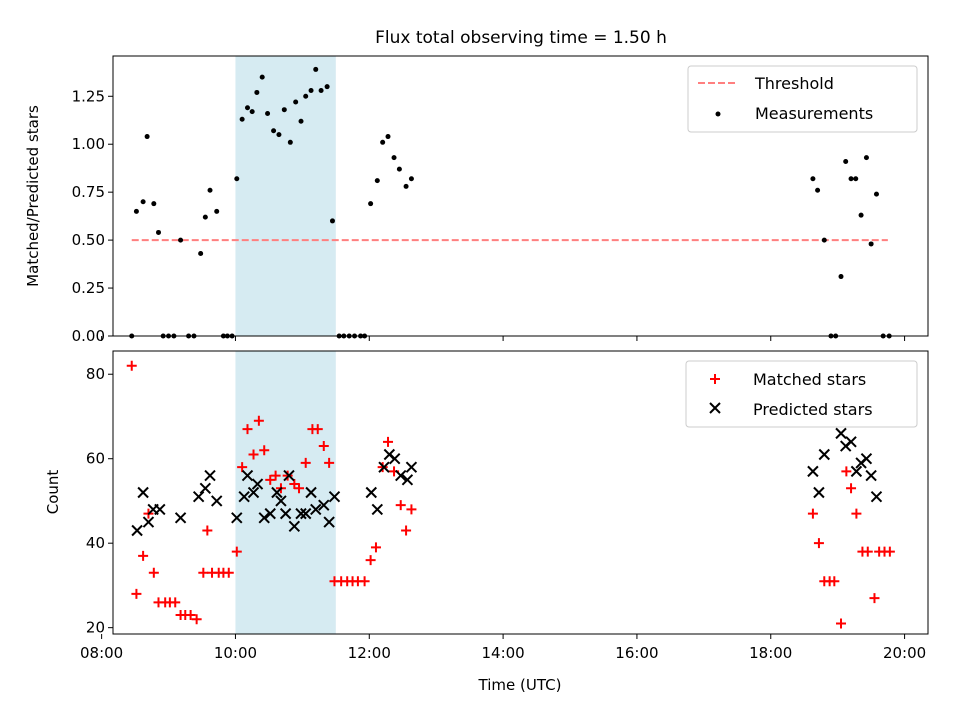 The height and width of the screenshot is (720, 960). Describe the element at coordinates (95, 459) in the screenshot. I see `bottom-ytick-label: 60` at that location.